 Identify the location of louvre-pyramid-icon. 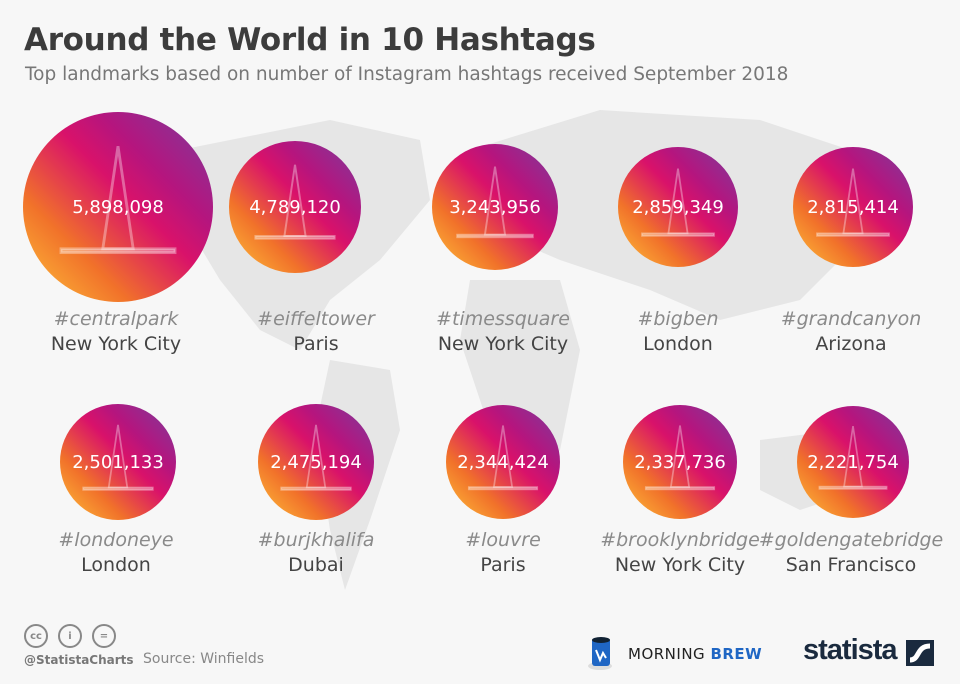
(503, 458).